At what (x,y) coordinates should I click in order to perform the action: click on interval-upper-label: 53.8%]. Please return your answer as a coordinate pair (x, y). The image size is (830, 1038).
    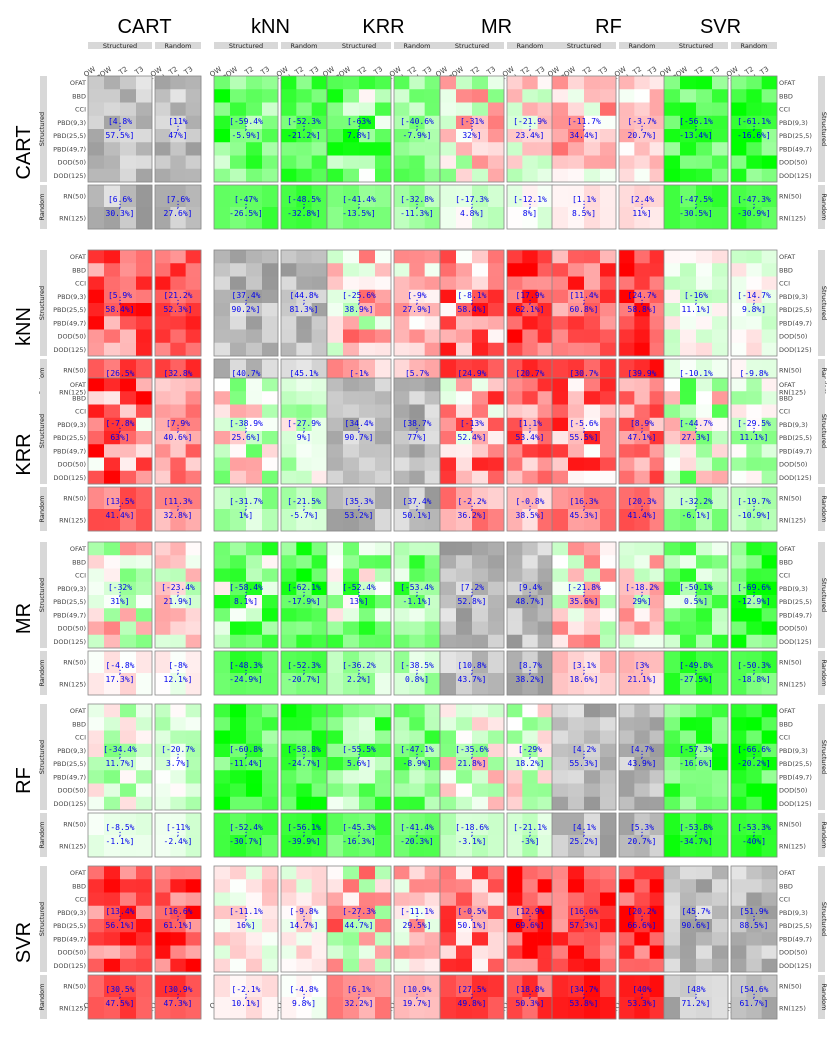
    Looking at the image, I should click on (584, 1003).